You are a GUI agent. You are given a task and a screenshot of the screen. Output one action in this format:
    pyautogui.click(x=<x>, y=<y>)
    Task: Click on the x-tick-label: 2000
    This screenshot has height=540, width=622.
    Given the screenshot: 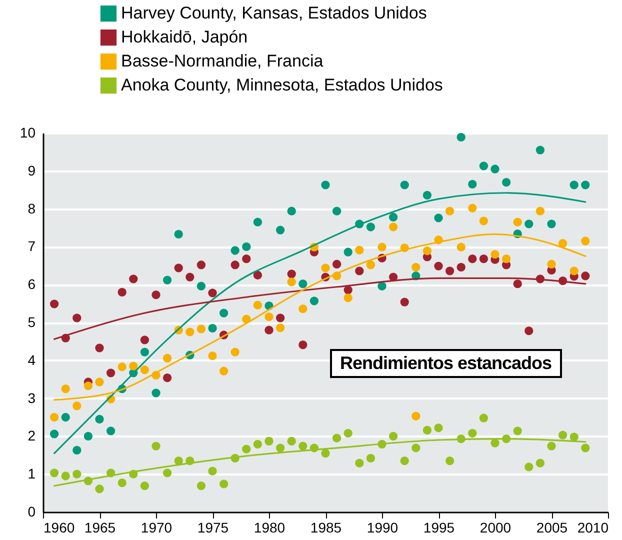 What is the action you would take?
    pyautogui.click(x=496, y=528)
    